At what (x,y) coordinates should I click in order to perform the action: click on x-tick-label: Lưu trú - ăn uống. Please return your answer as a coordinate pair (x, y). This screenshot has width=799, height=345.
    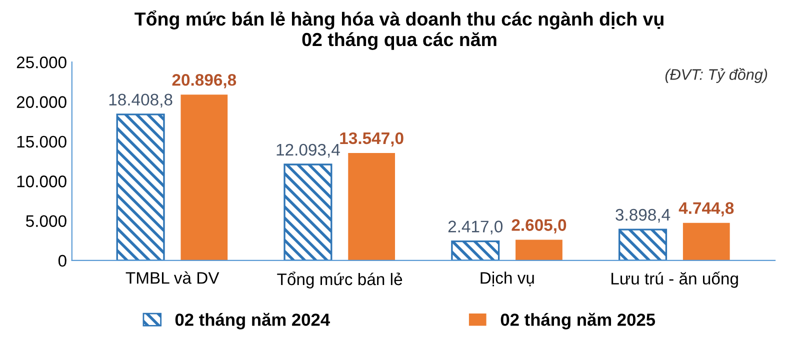
    Looking at the image, I should click on (675, 280).